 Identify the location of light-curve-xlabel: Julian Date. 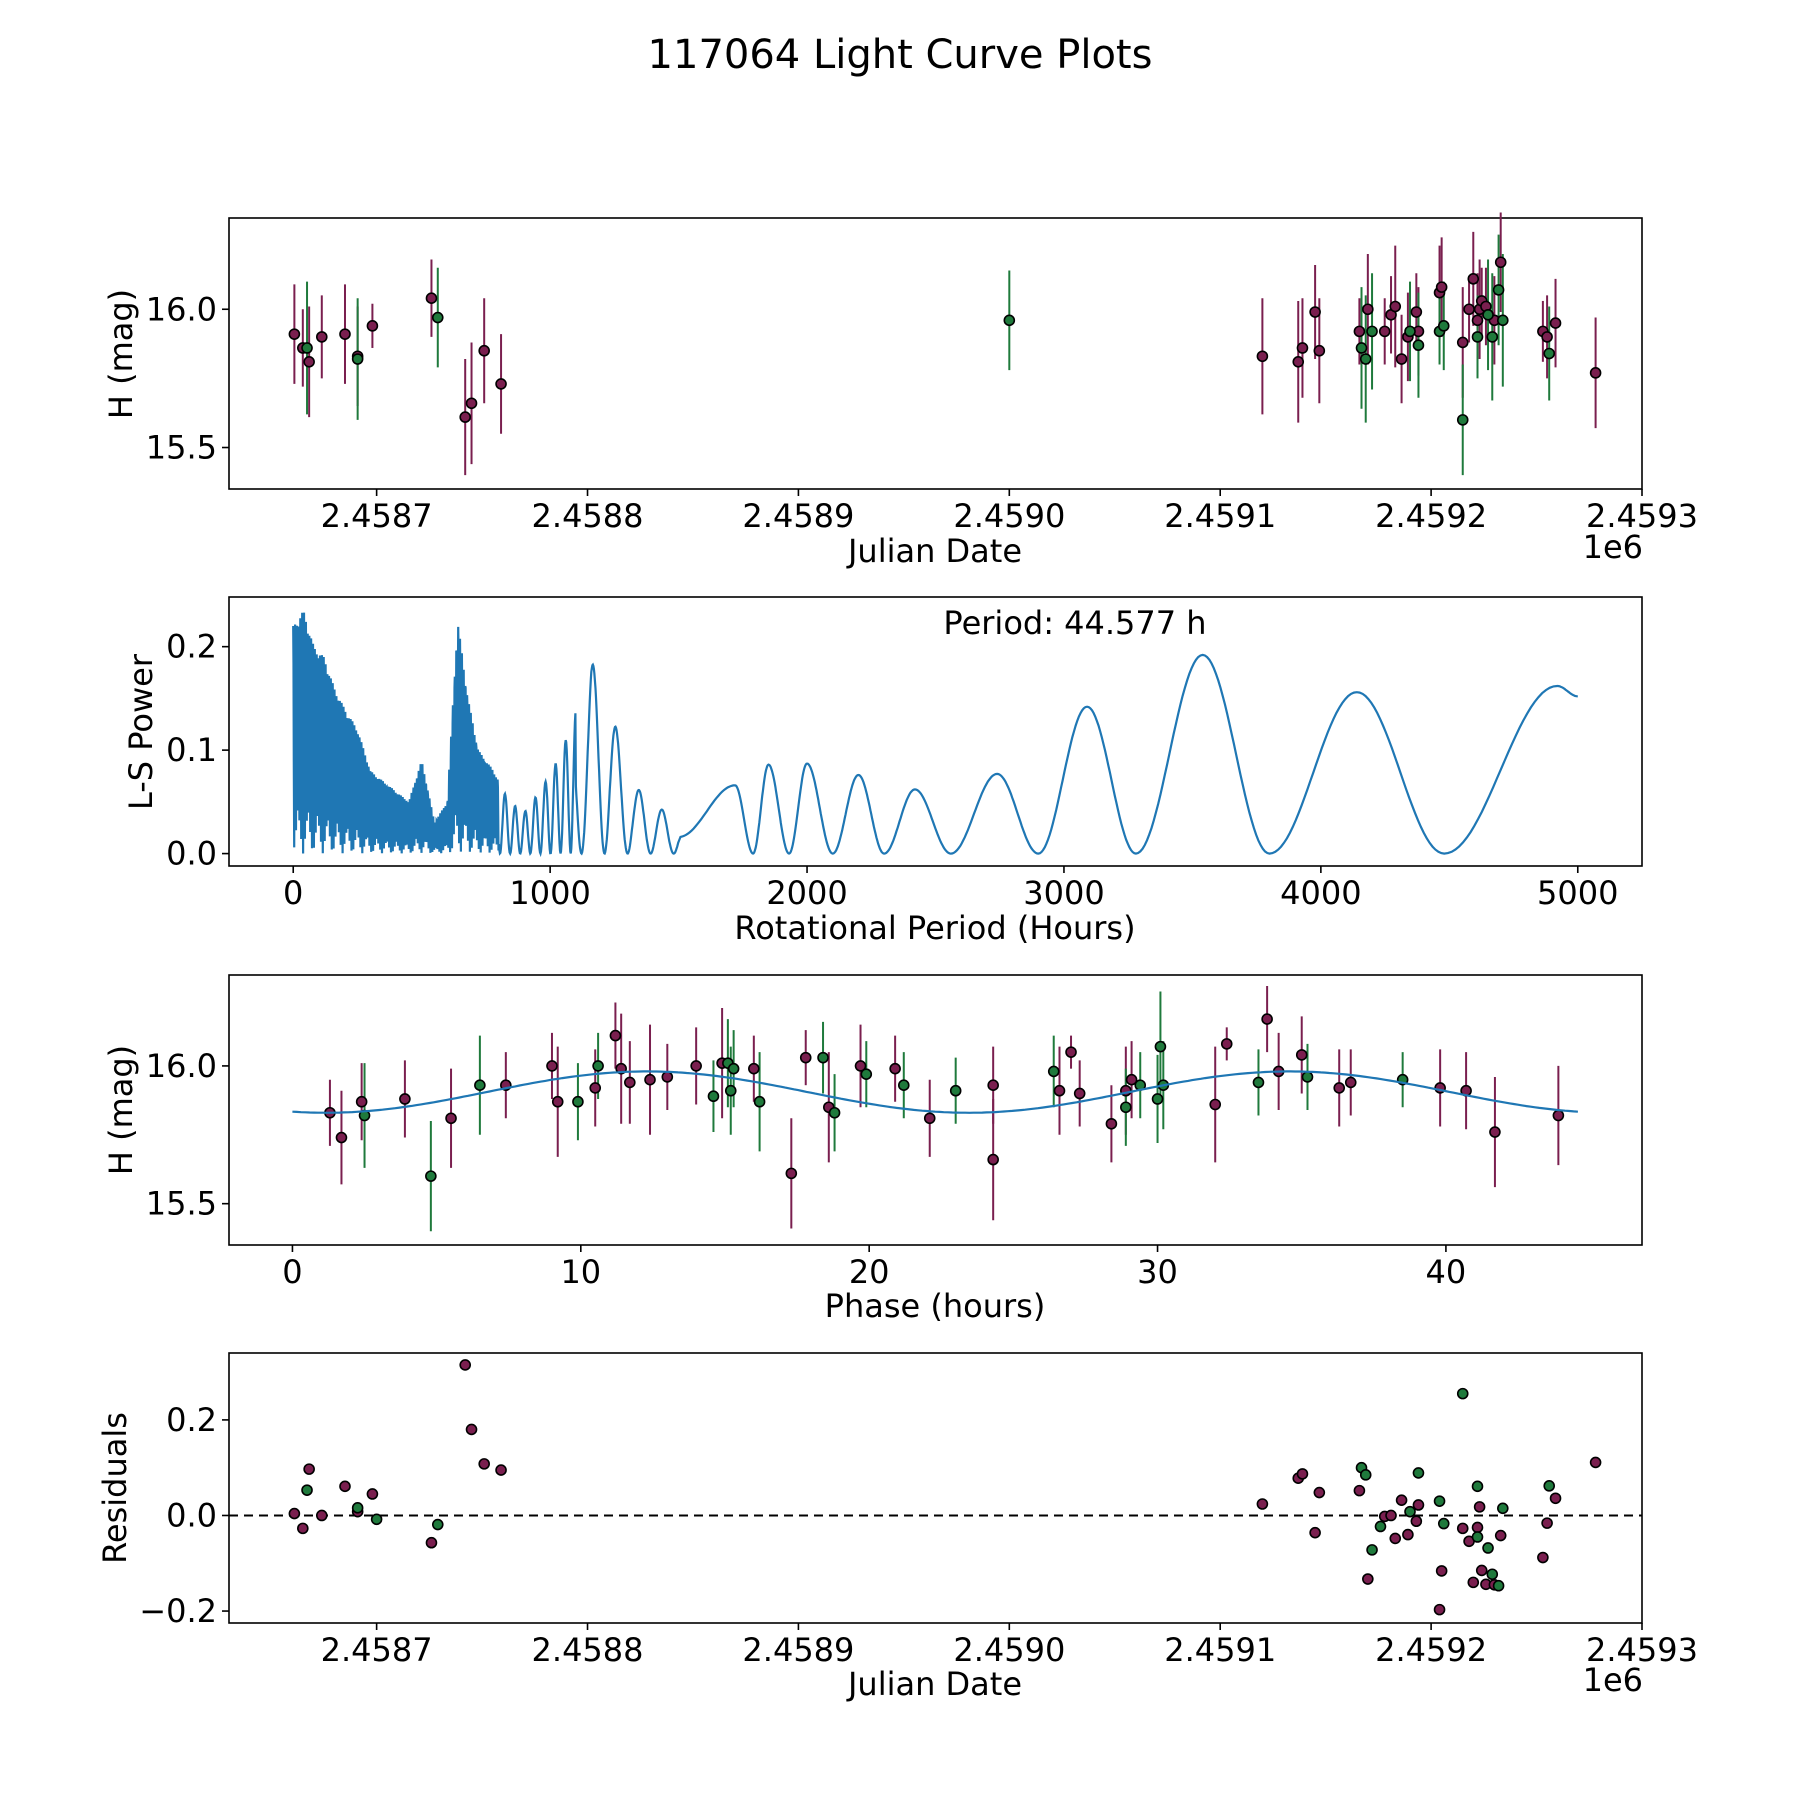
(934, 551).